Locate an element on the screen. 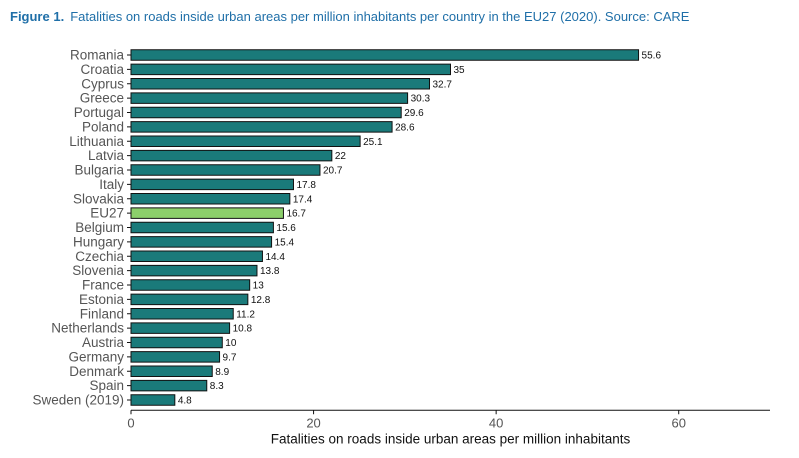 The height and width of the screenshot is (458, 799). y-tick-label: Slovenia is located at coordinates (98, 270).